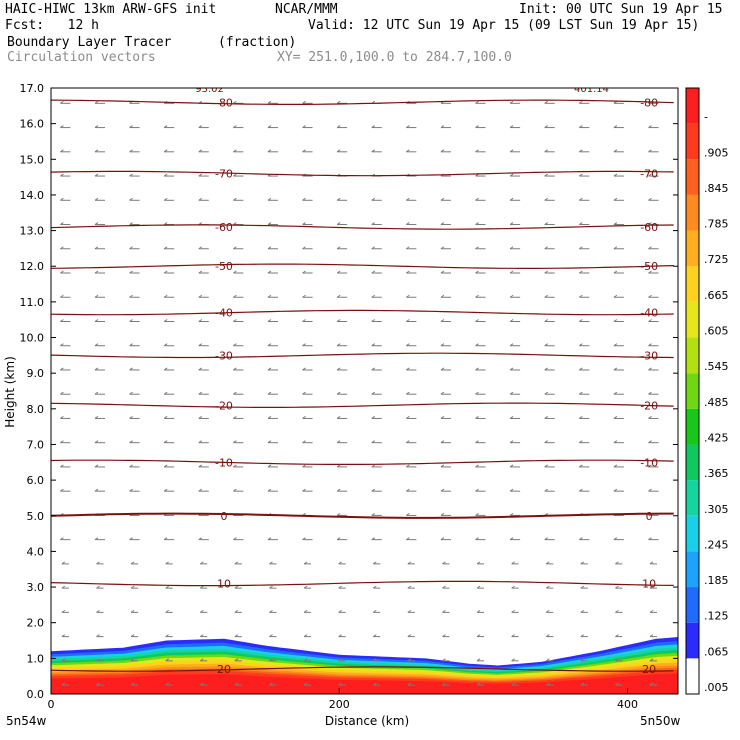 Image resolution: width=740 pixels, height=740 pixels. Describe the element at coordinates (81, 57) in the screenshot. I see `vector-field-name: Circulation vectors` at that location.